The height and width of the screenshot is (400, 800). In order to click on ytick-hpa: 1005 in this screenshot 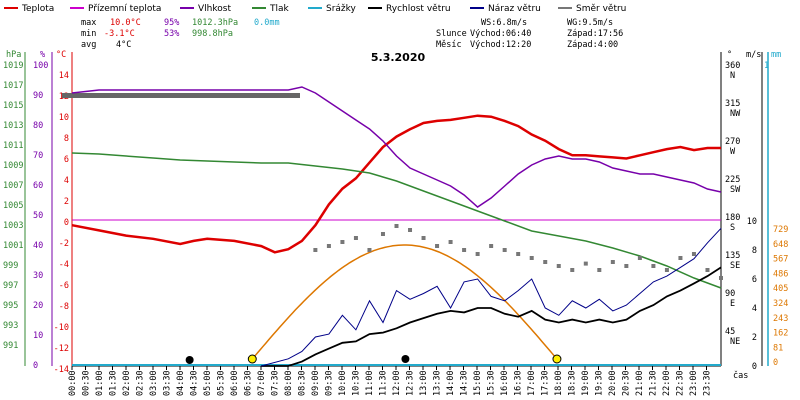, I will do `click(13, 206)`.